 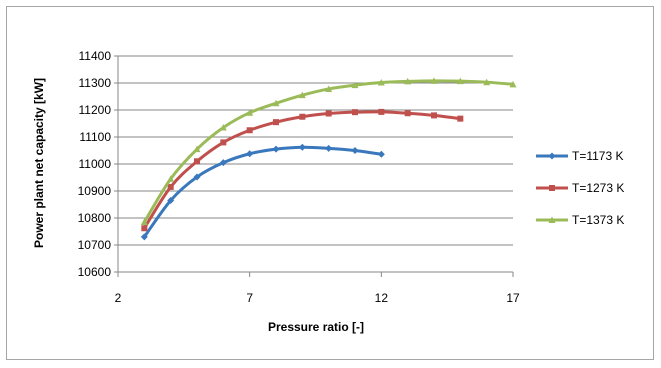 I want to click on y-tick-label: 10900, so click(x=95, y=191).